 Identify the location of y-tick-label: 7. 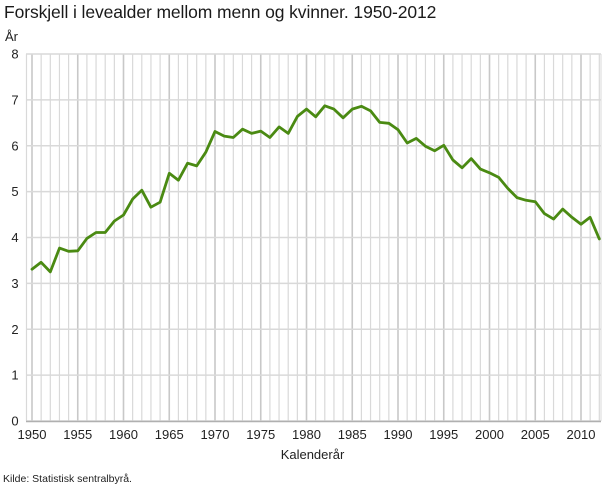
(14, 99).